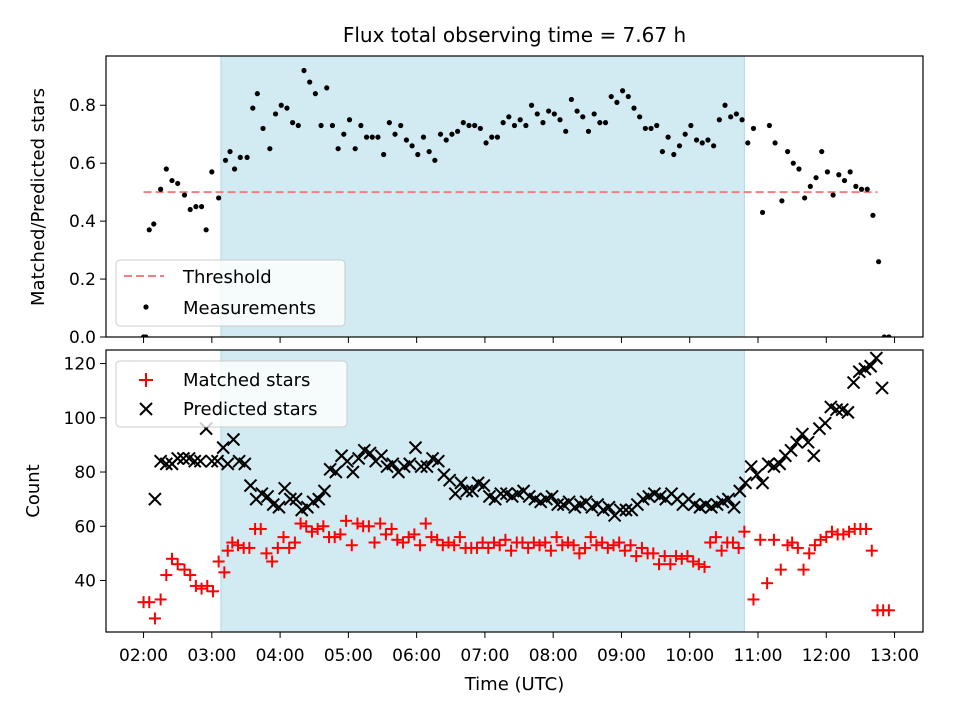 The width and height of the screenshot is (960, 720). What do you see at coordinates (621, 656) in the screenshot?
I see `bottom-x-tick-label: 09:00` at bounding box center [621, 656].